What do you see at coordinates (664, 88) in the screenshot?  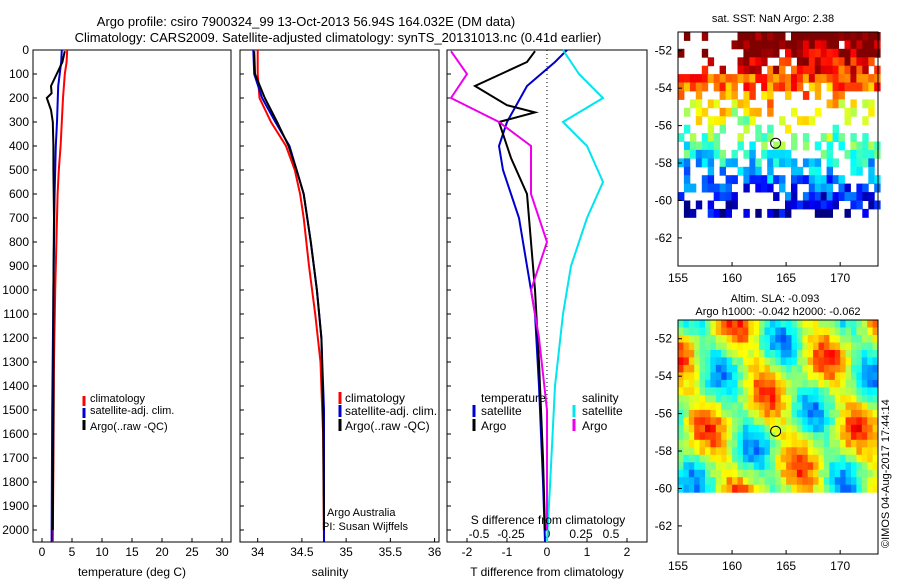 I see `map-ytick-label: -54` at bounding box center [664, 88].